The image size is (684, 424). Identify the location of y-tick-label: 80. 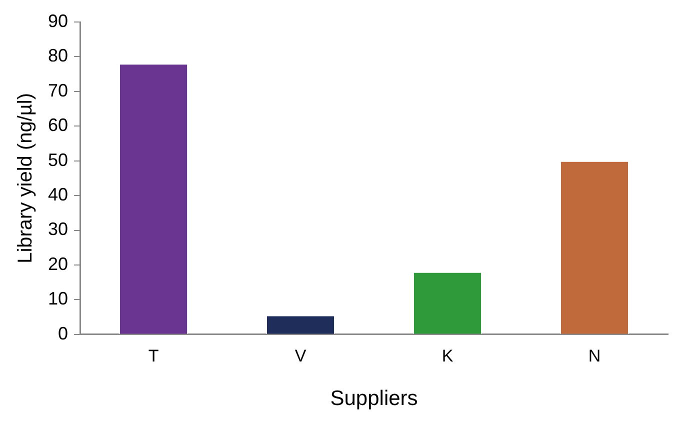
(58, 56).